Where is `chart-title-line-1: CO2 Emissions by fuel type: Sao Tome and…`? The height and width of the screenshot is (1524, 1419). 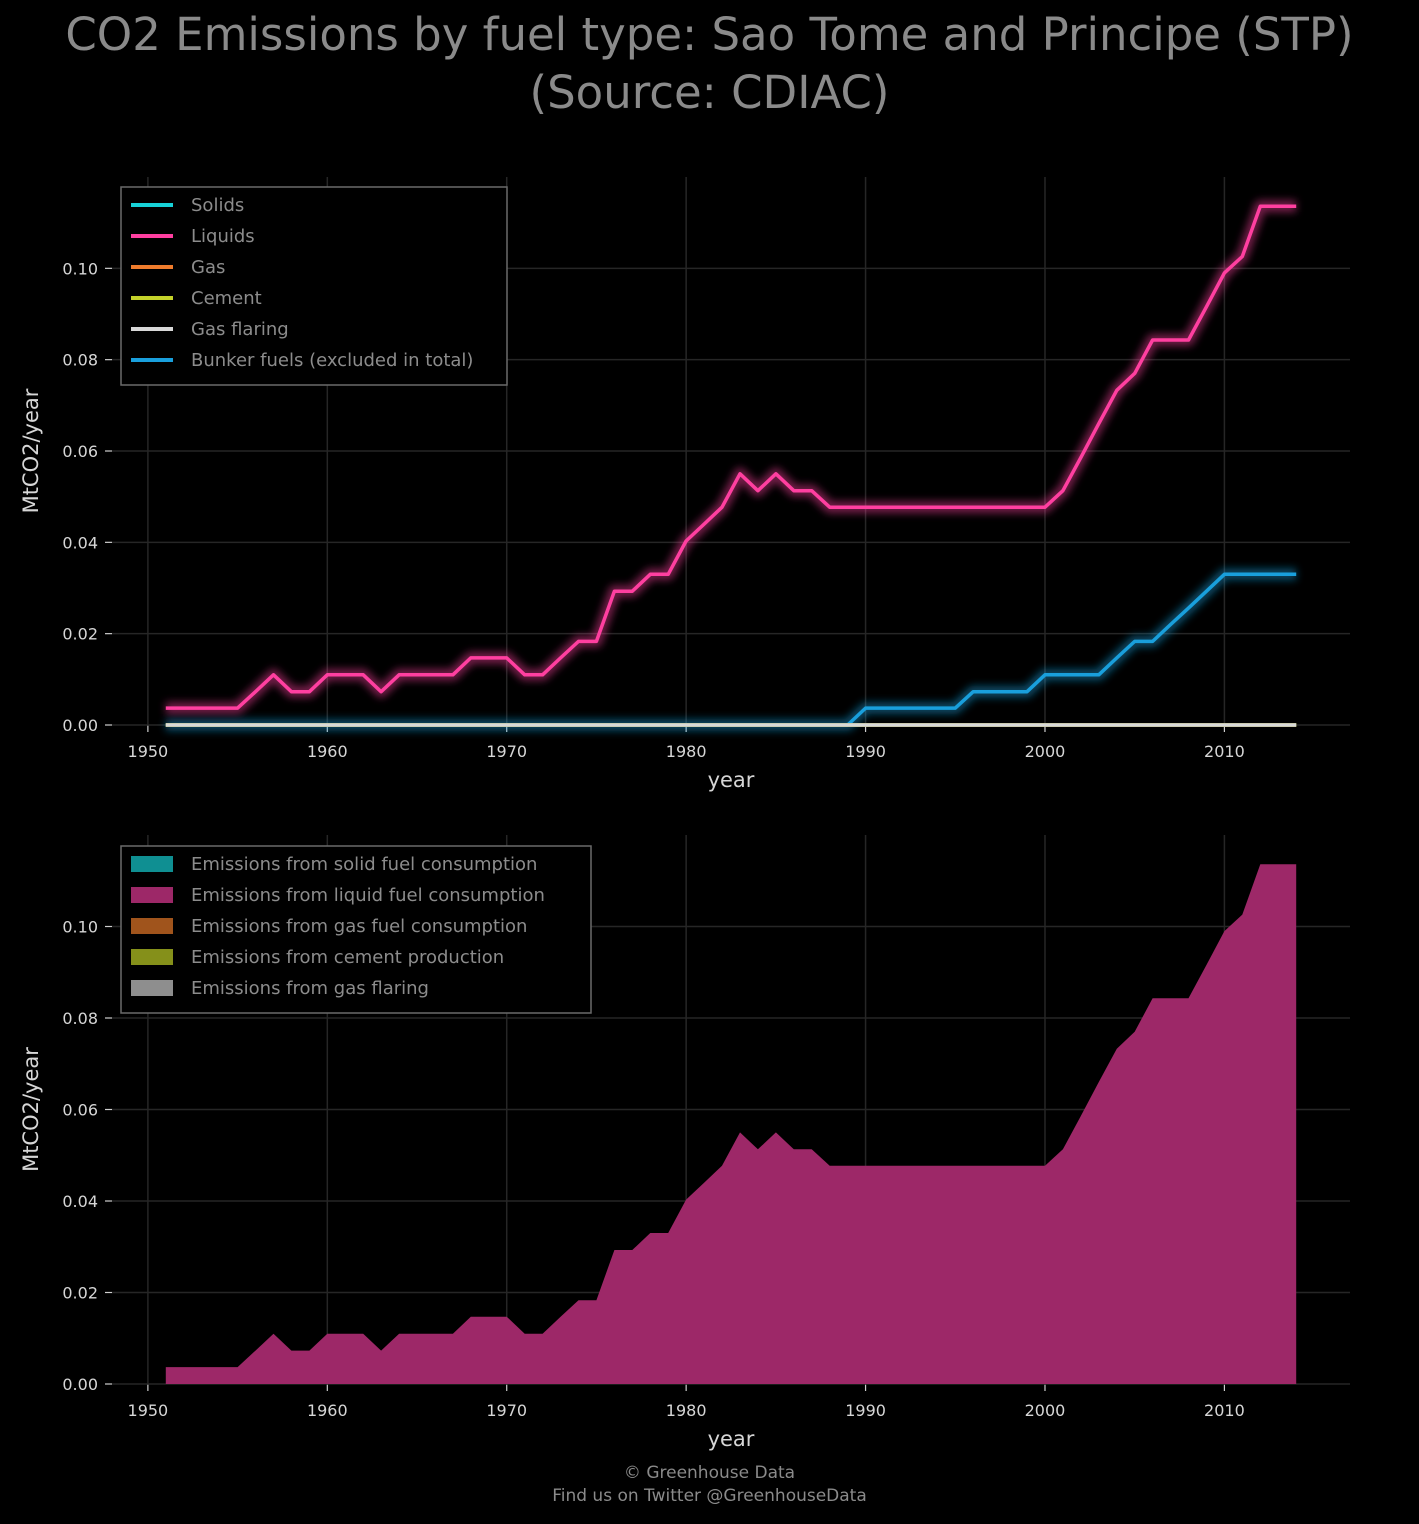 chart-title-line-1: CO2 Emissions by fuel type: Sao Tome and… is located at coordinates (709, 34).